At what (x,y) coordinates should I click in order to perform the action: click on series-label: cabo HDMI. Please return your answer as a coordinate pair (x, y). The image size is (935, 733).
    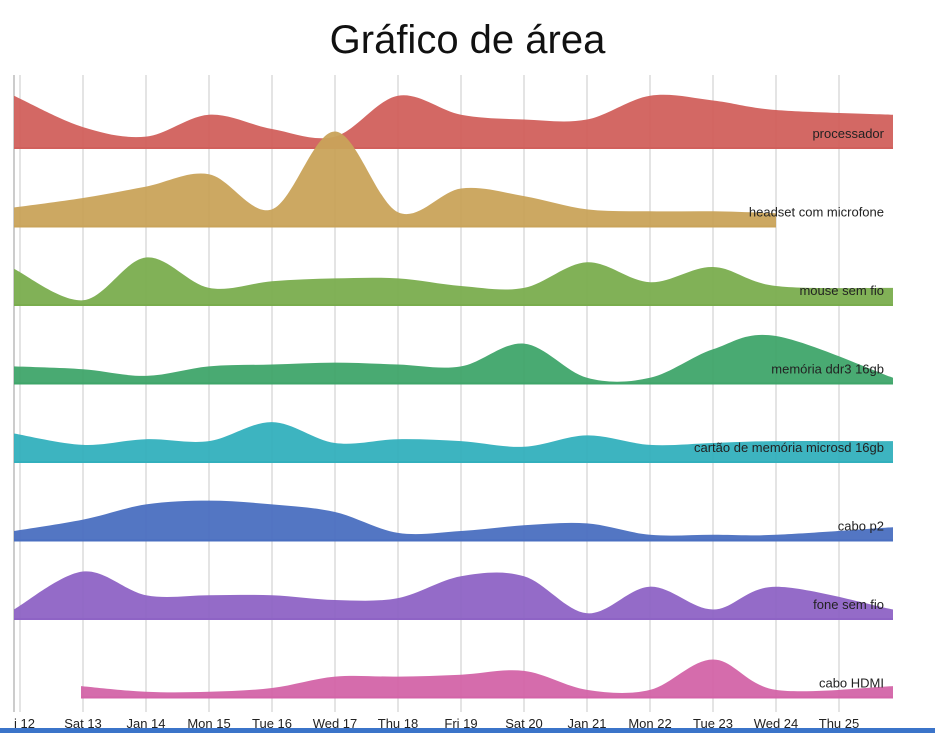
    Looking at the image, I should click on (851, 683).